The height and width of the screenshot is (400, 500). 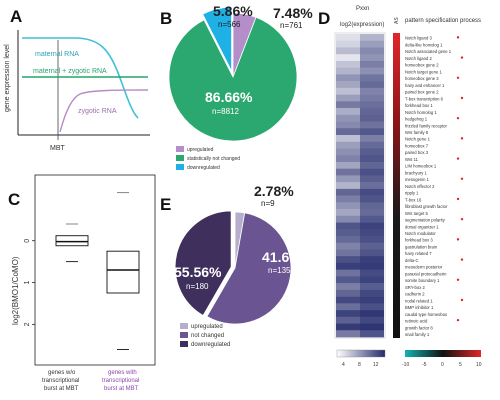 I want to click on gene-label: dorsal organizer 1, so click(x=422, y=226).